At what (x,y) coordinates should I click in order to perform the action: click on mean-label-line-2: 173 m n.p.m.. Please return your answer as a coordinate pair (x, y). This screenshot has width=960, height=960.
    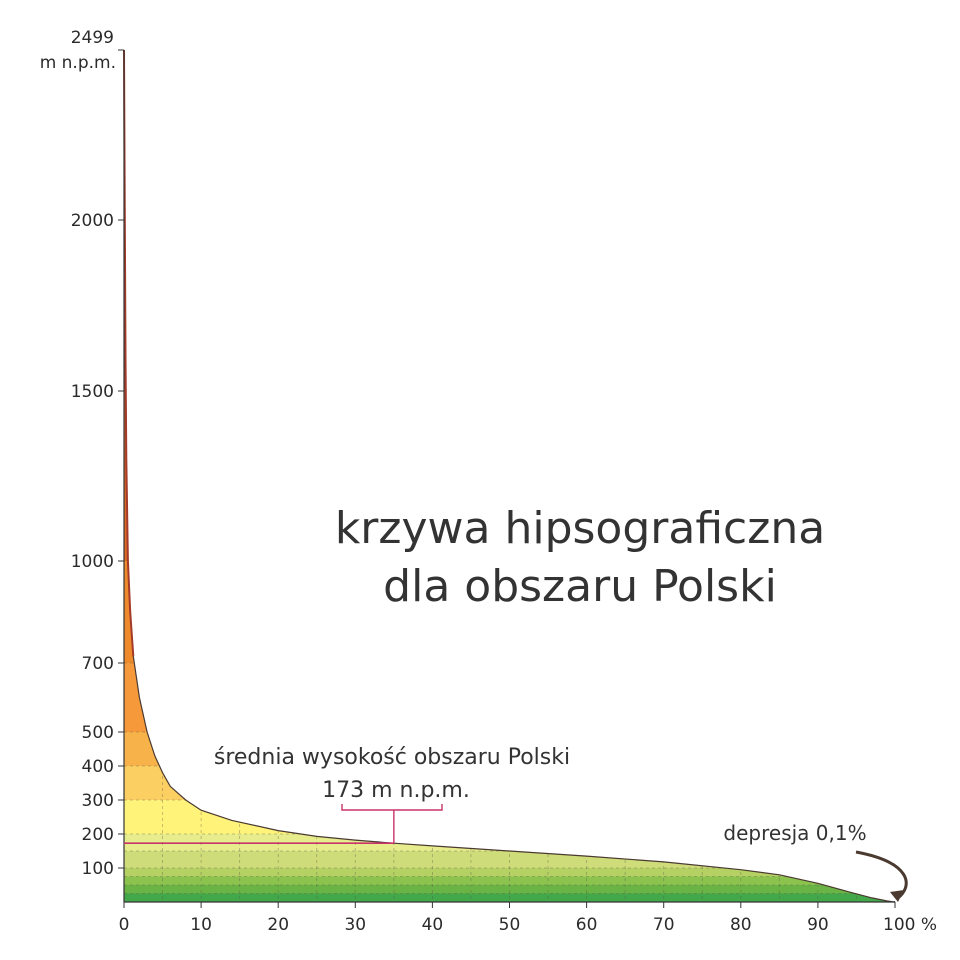
    Looking at the image, I should click on (396, 790).